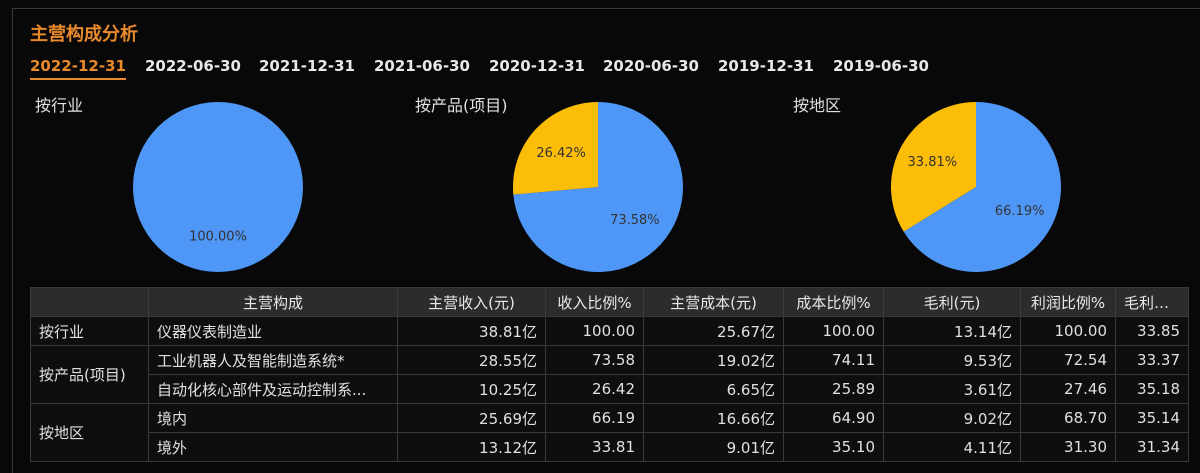  Describe the element at coordinates (273, 331) in the screenshot. I see `item-cell: 仪器仪表制造业` at that location.